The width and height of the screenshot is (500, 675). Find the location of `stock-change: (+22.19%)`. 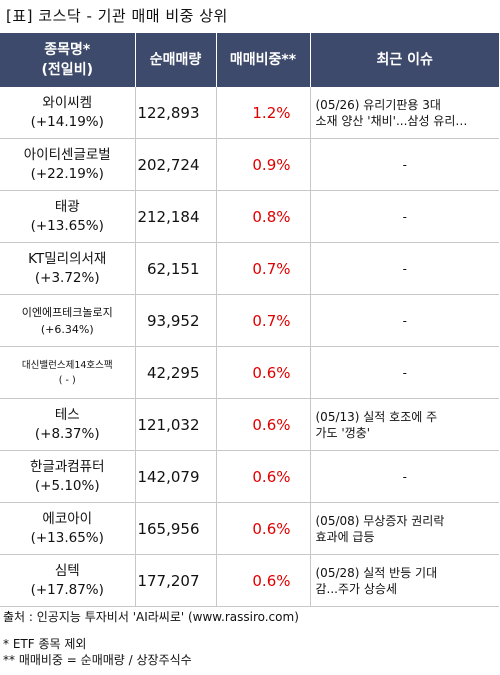

stock-change: (+22.19%) is located at coordinates (67, 173).